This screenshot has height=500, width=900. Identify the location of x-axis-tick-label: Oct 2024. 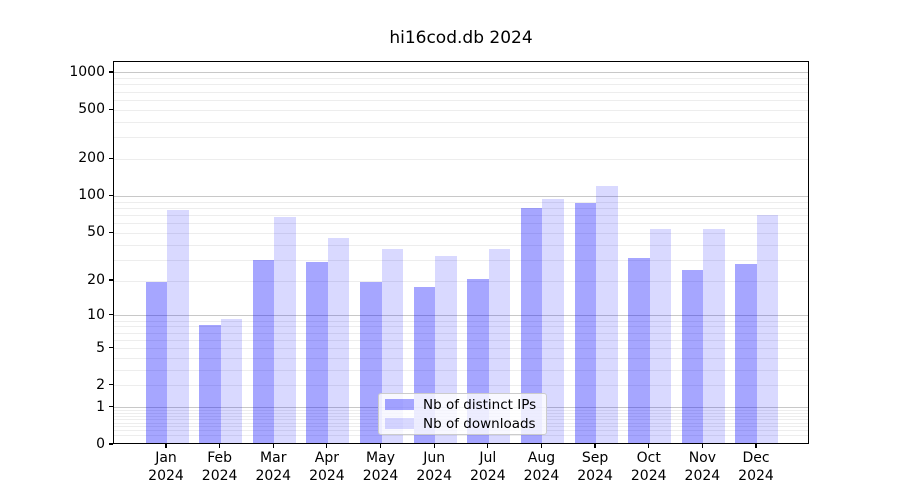
(649, 467).